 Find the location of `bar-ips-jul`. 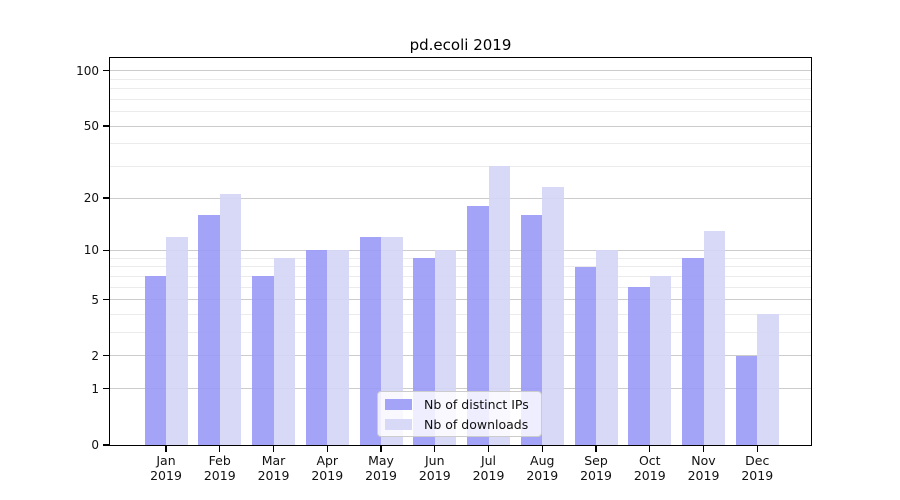

bar-ips-jul is located at coordinates (478, 325).